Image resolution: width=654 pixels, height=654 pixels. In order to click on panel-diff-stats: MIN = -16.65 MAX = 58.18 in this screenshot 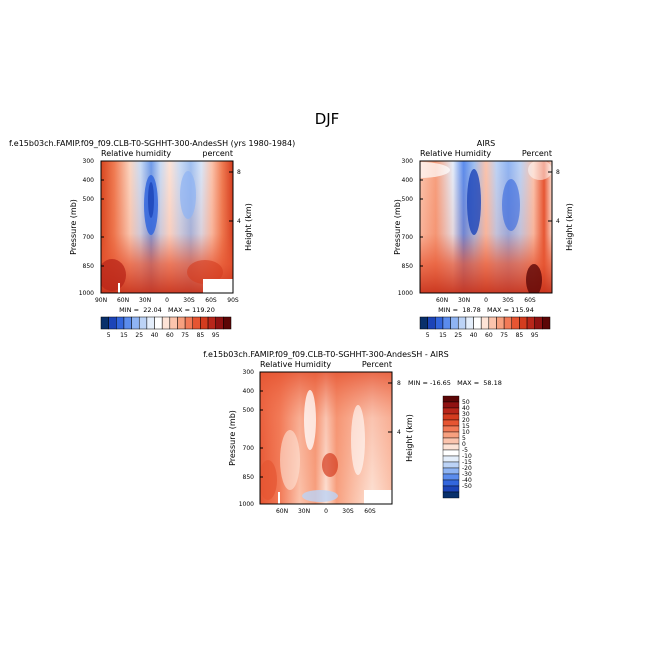, I will do `click(455, 383)`.